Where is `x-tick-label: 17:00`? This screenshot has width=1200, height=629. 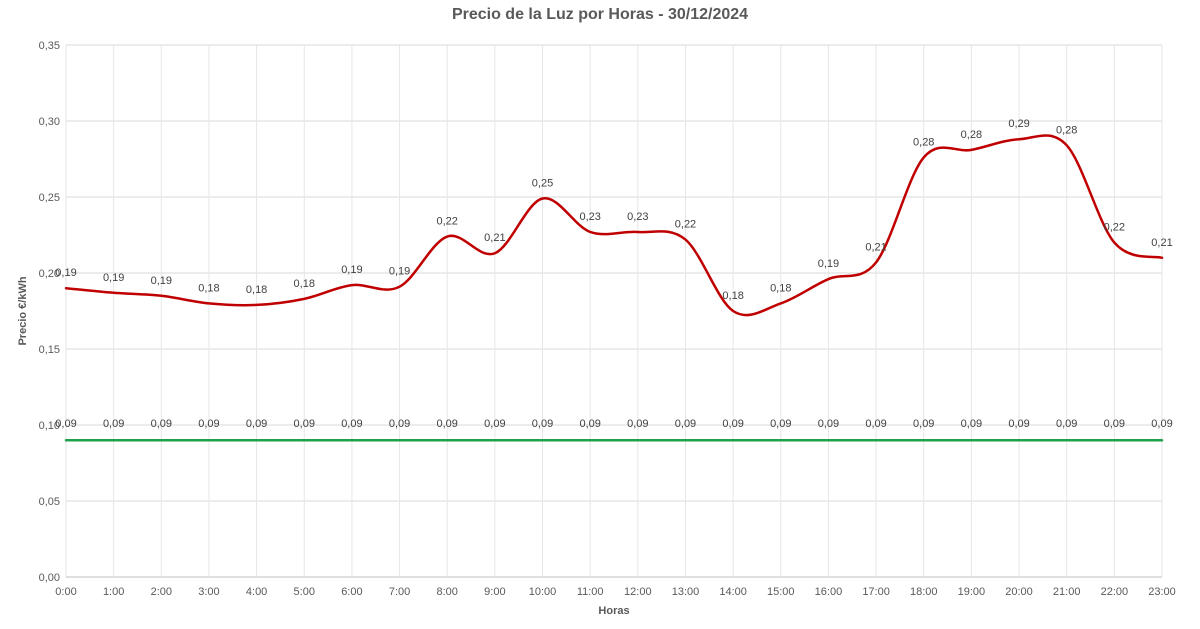 x-tick-label: 17:00 is located at coordinates (876, 592).